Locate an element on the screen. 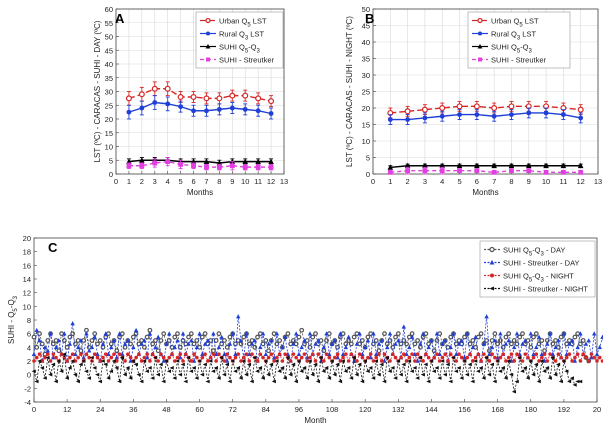 The width and height of the screenshot is (603, 429). x-tick-label: 7 is located at coordinates (494, 181).